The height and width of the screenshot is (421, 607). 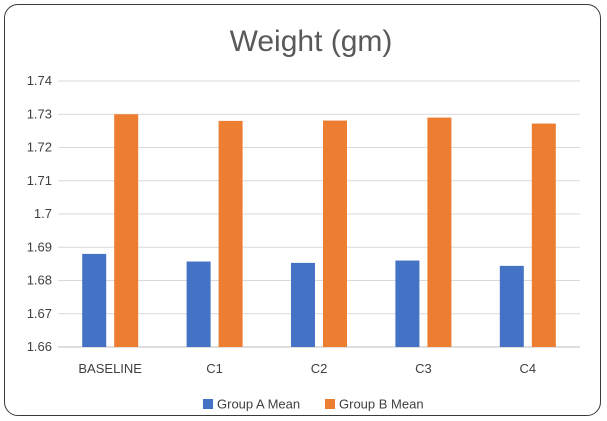 I want to click on bar-group-b-baseline, so click(x=126, y=230).